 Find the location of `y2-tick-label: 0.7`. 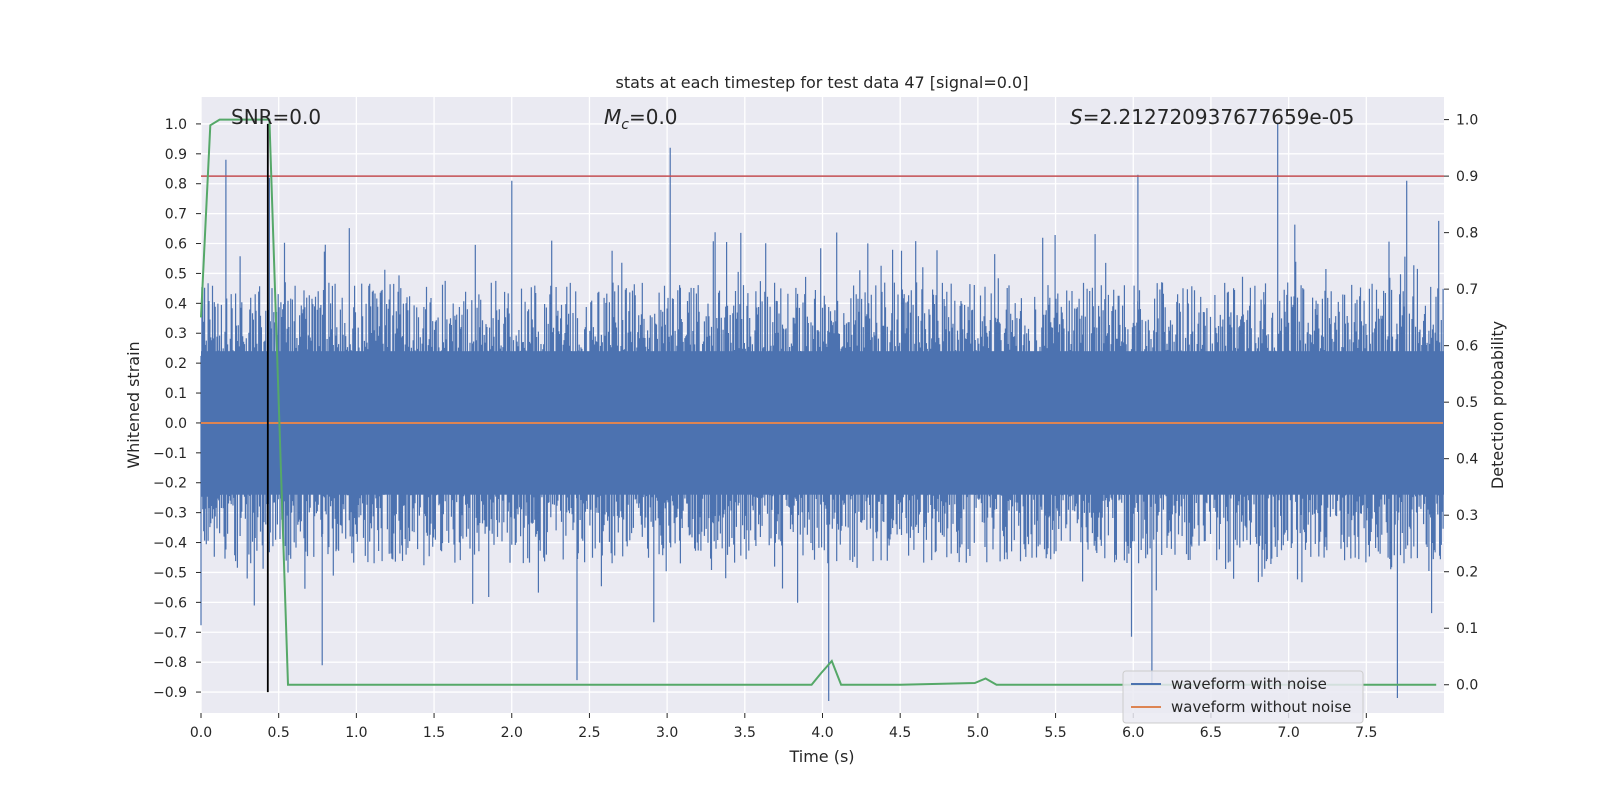

y2-tick-label: 0.7 is located at coordinates (1467, 290).